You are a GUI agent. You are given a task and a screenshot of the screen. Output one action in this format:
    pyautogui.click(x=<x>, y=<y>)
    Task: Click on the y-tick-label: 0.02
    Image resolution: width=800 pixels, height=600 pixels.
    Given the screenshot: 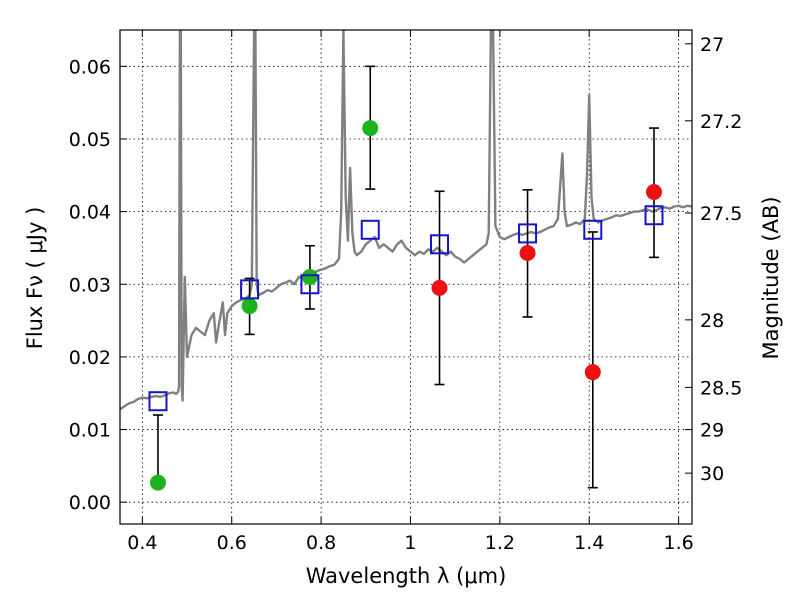 What is the action you would take?
    pyautogui.click(x=90, y=358)
    